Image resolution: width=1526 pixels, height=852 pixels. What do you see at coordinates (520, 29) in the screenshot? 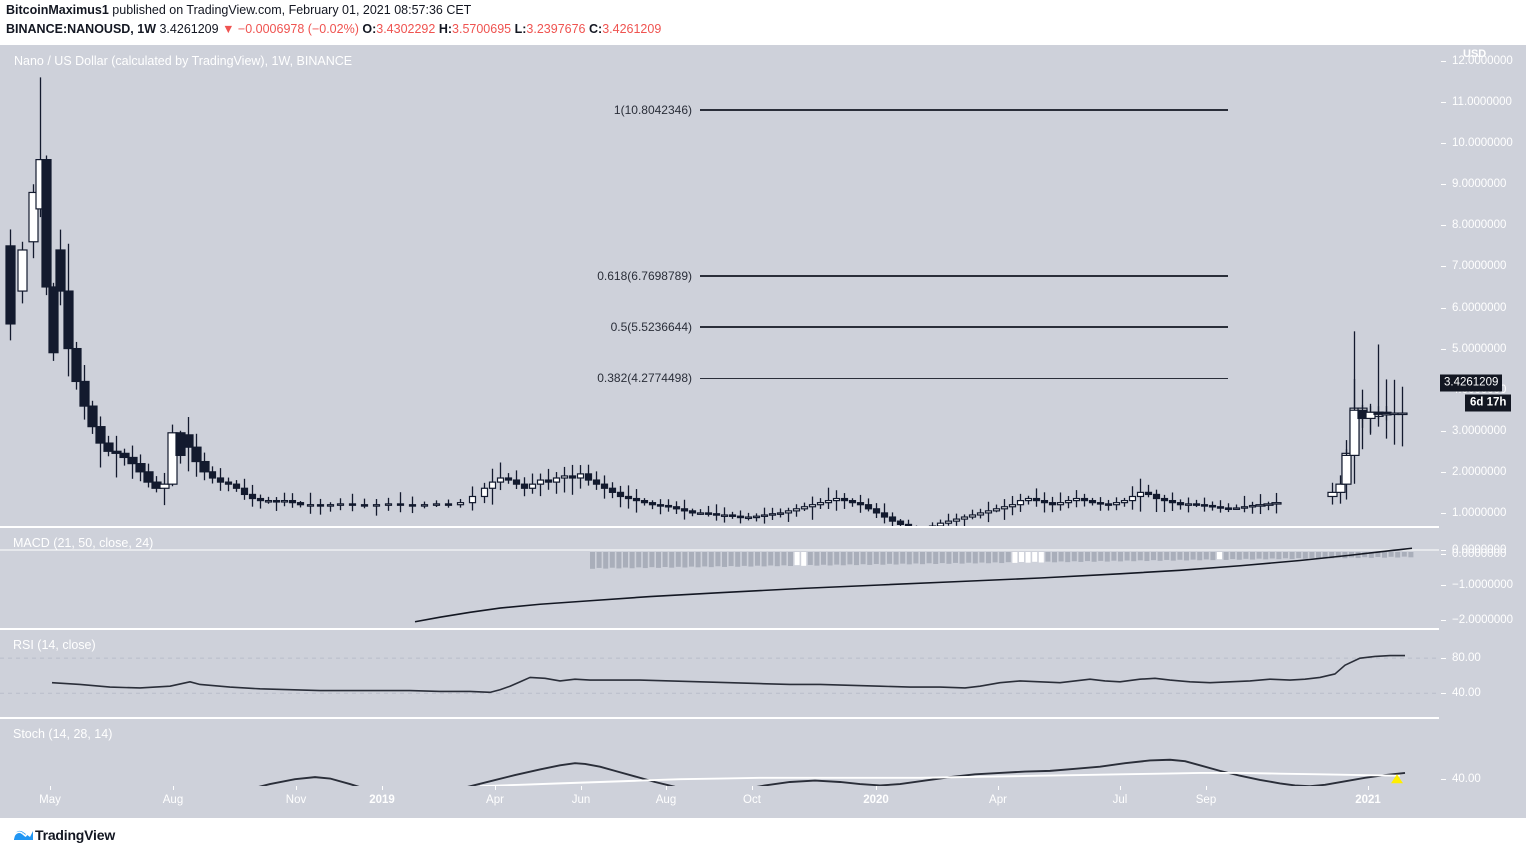
I see `low-key: L:` at bounding box center [520, 29].